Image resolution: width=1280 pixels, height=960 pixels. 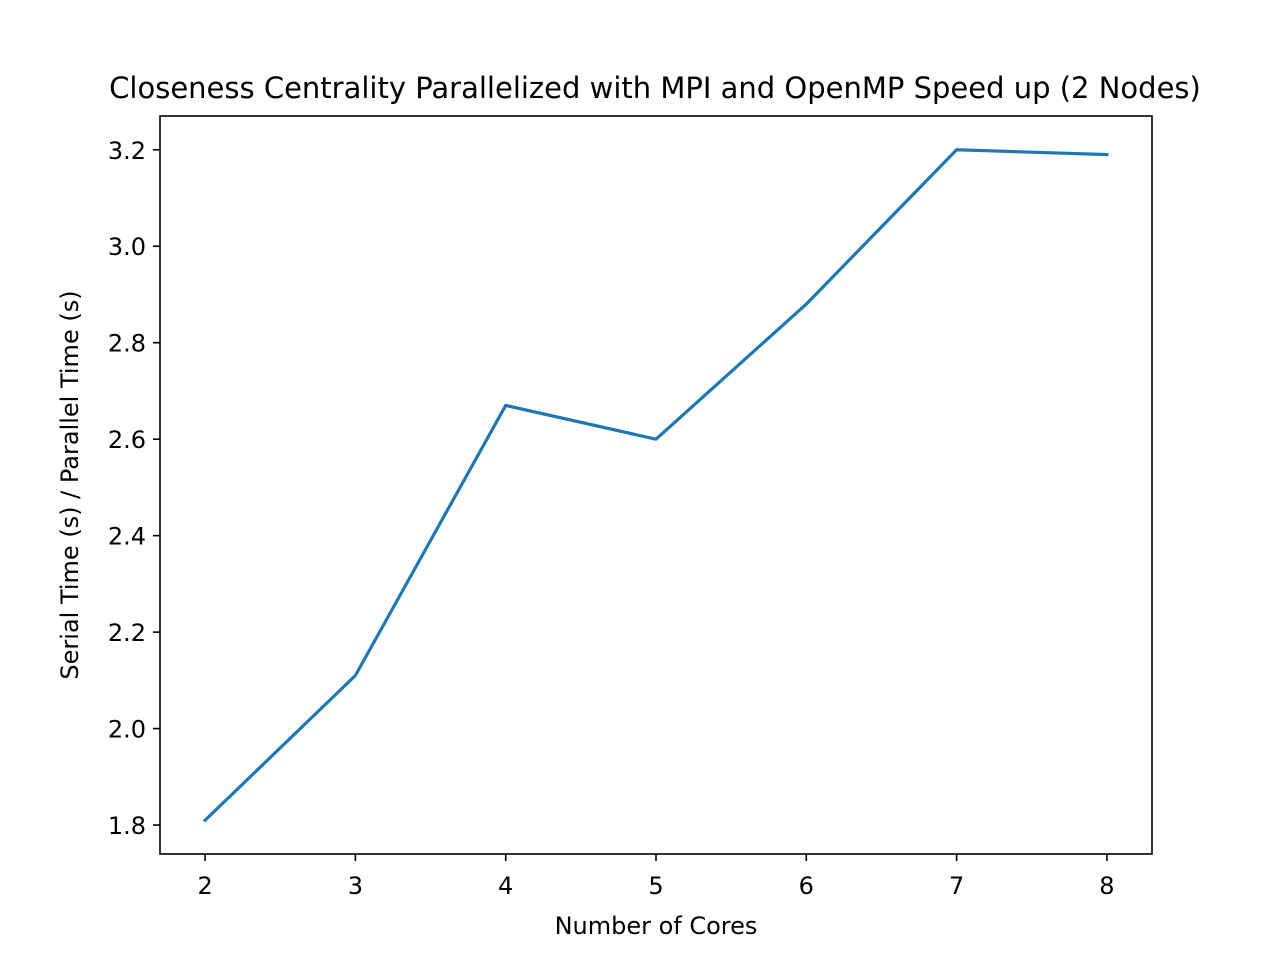 What do you see at coordinates (127, 151) in the screenshot?
I see `y-tick-label: 3.2` at bounding box center [127, 151].